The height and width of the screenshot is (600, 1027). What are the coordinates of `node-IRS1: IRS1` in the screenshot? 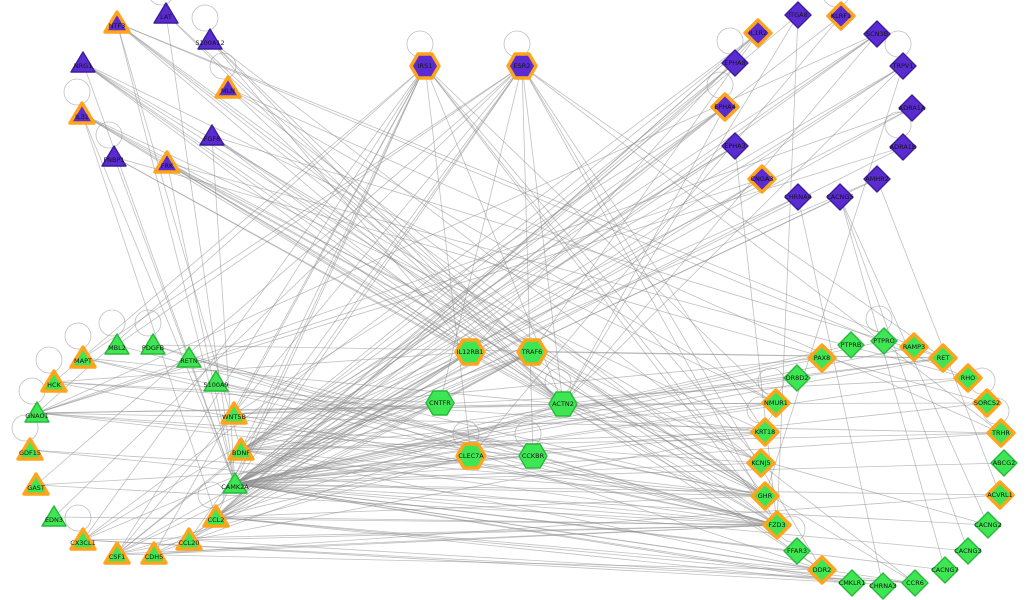 It's located at (425, 66).